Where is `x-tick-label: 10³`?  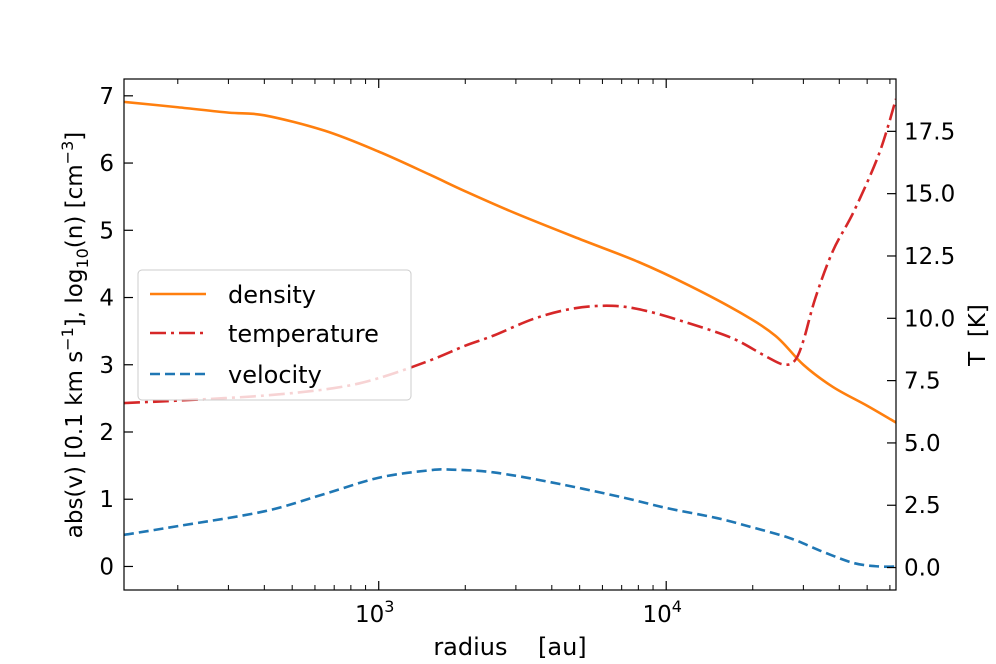 x-tick-label: 10³ is located at coordinates (374, 612).